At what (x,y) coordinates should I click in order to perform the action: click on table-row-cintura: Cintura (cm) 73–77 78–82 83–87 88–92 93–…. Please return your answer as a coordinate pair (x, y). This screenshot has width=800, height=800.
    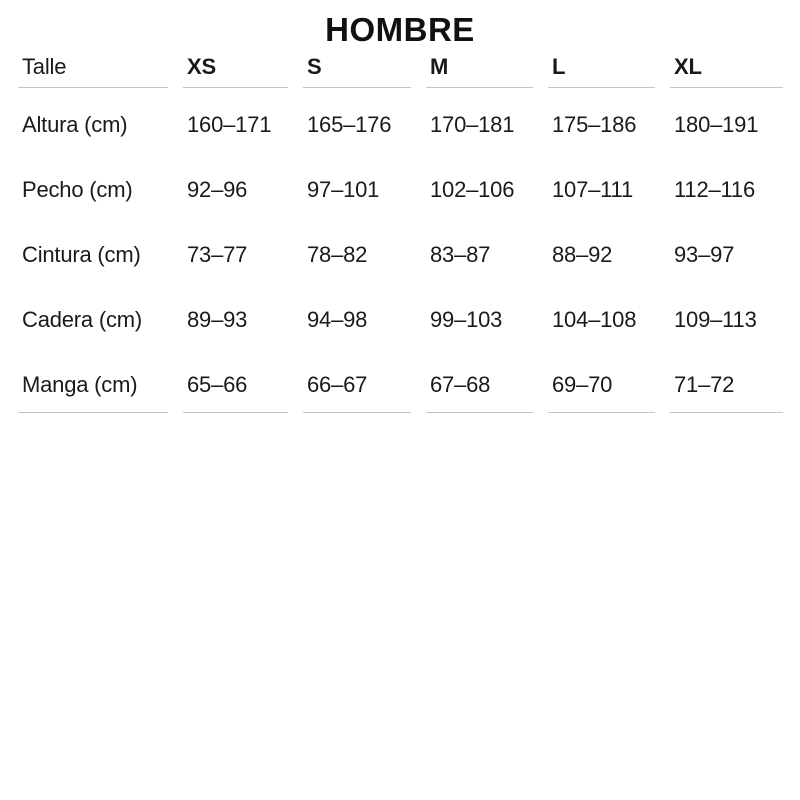
    Looking at the image, I should click on (400, 250).